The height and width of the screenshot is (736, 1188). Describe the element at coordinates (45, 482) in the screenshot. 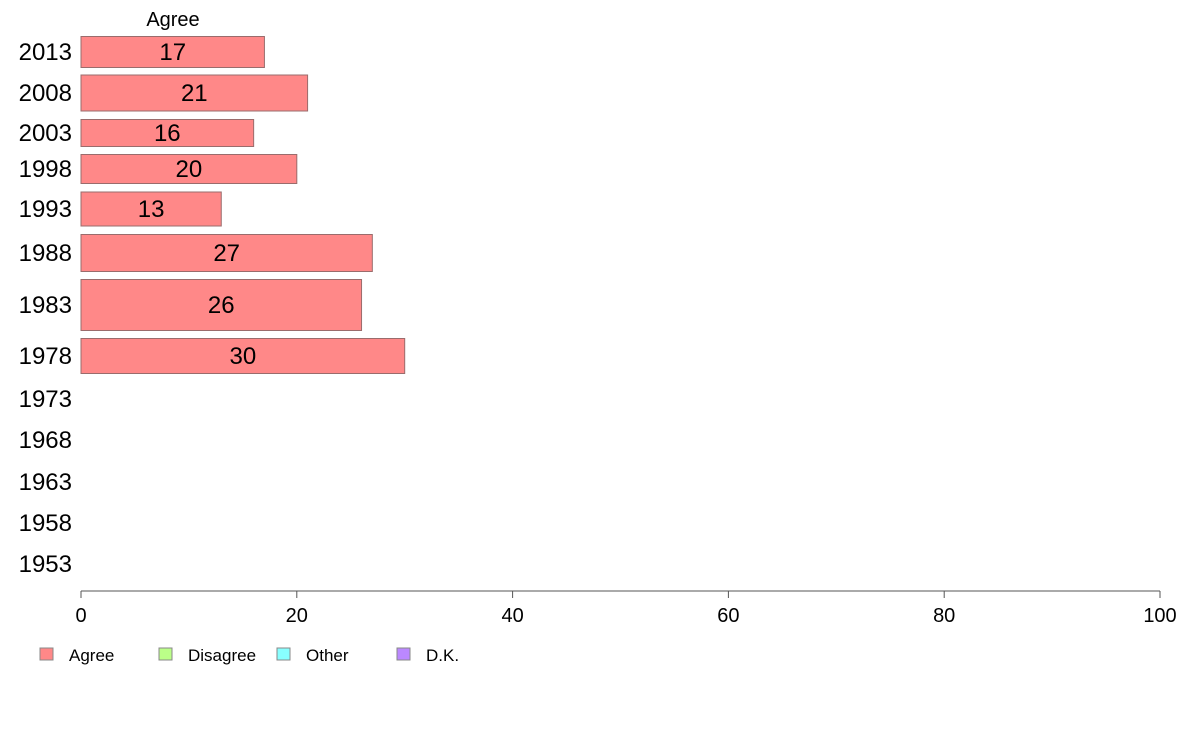

I see `y-label-1963: 1963` at that location.